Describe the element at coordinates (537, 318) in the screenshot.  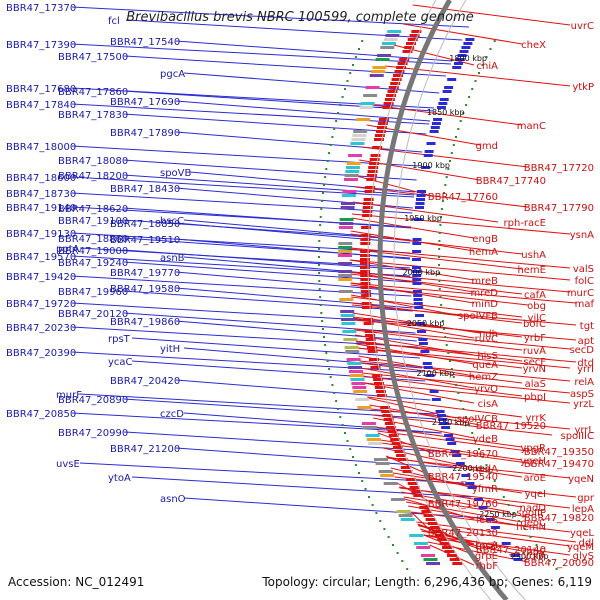
I see `right-gene-label: yjlC` at that location.